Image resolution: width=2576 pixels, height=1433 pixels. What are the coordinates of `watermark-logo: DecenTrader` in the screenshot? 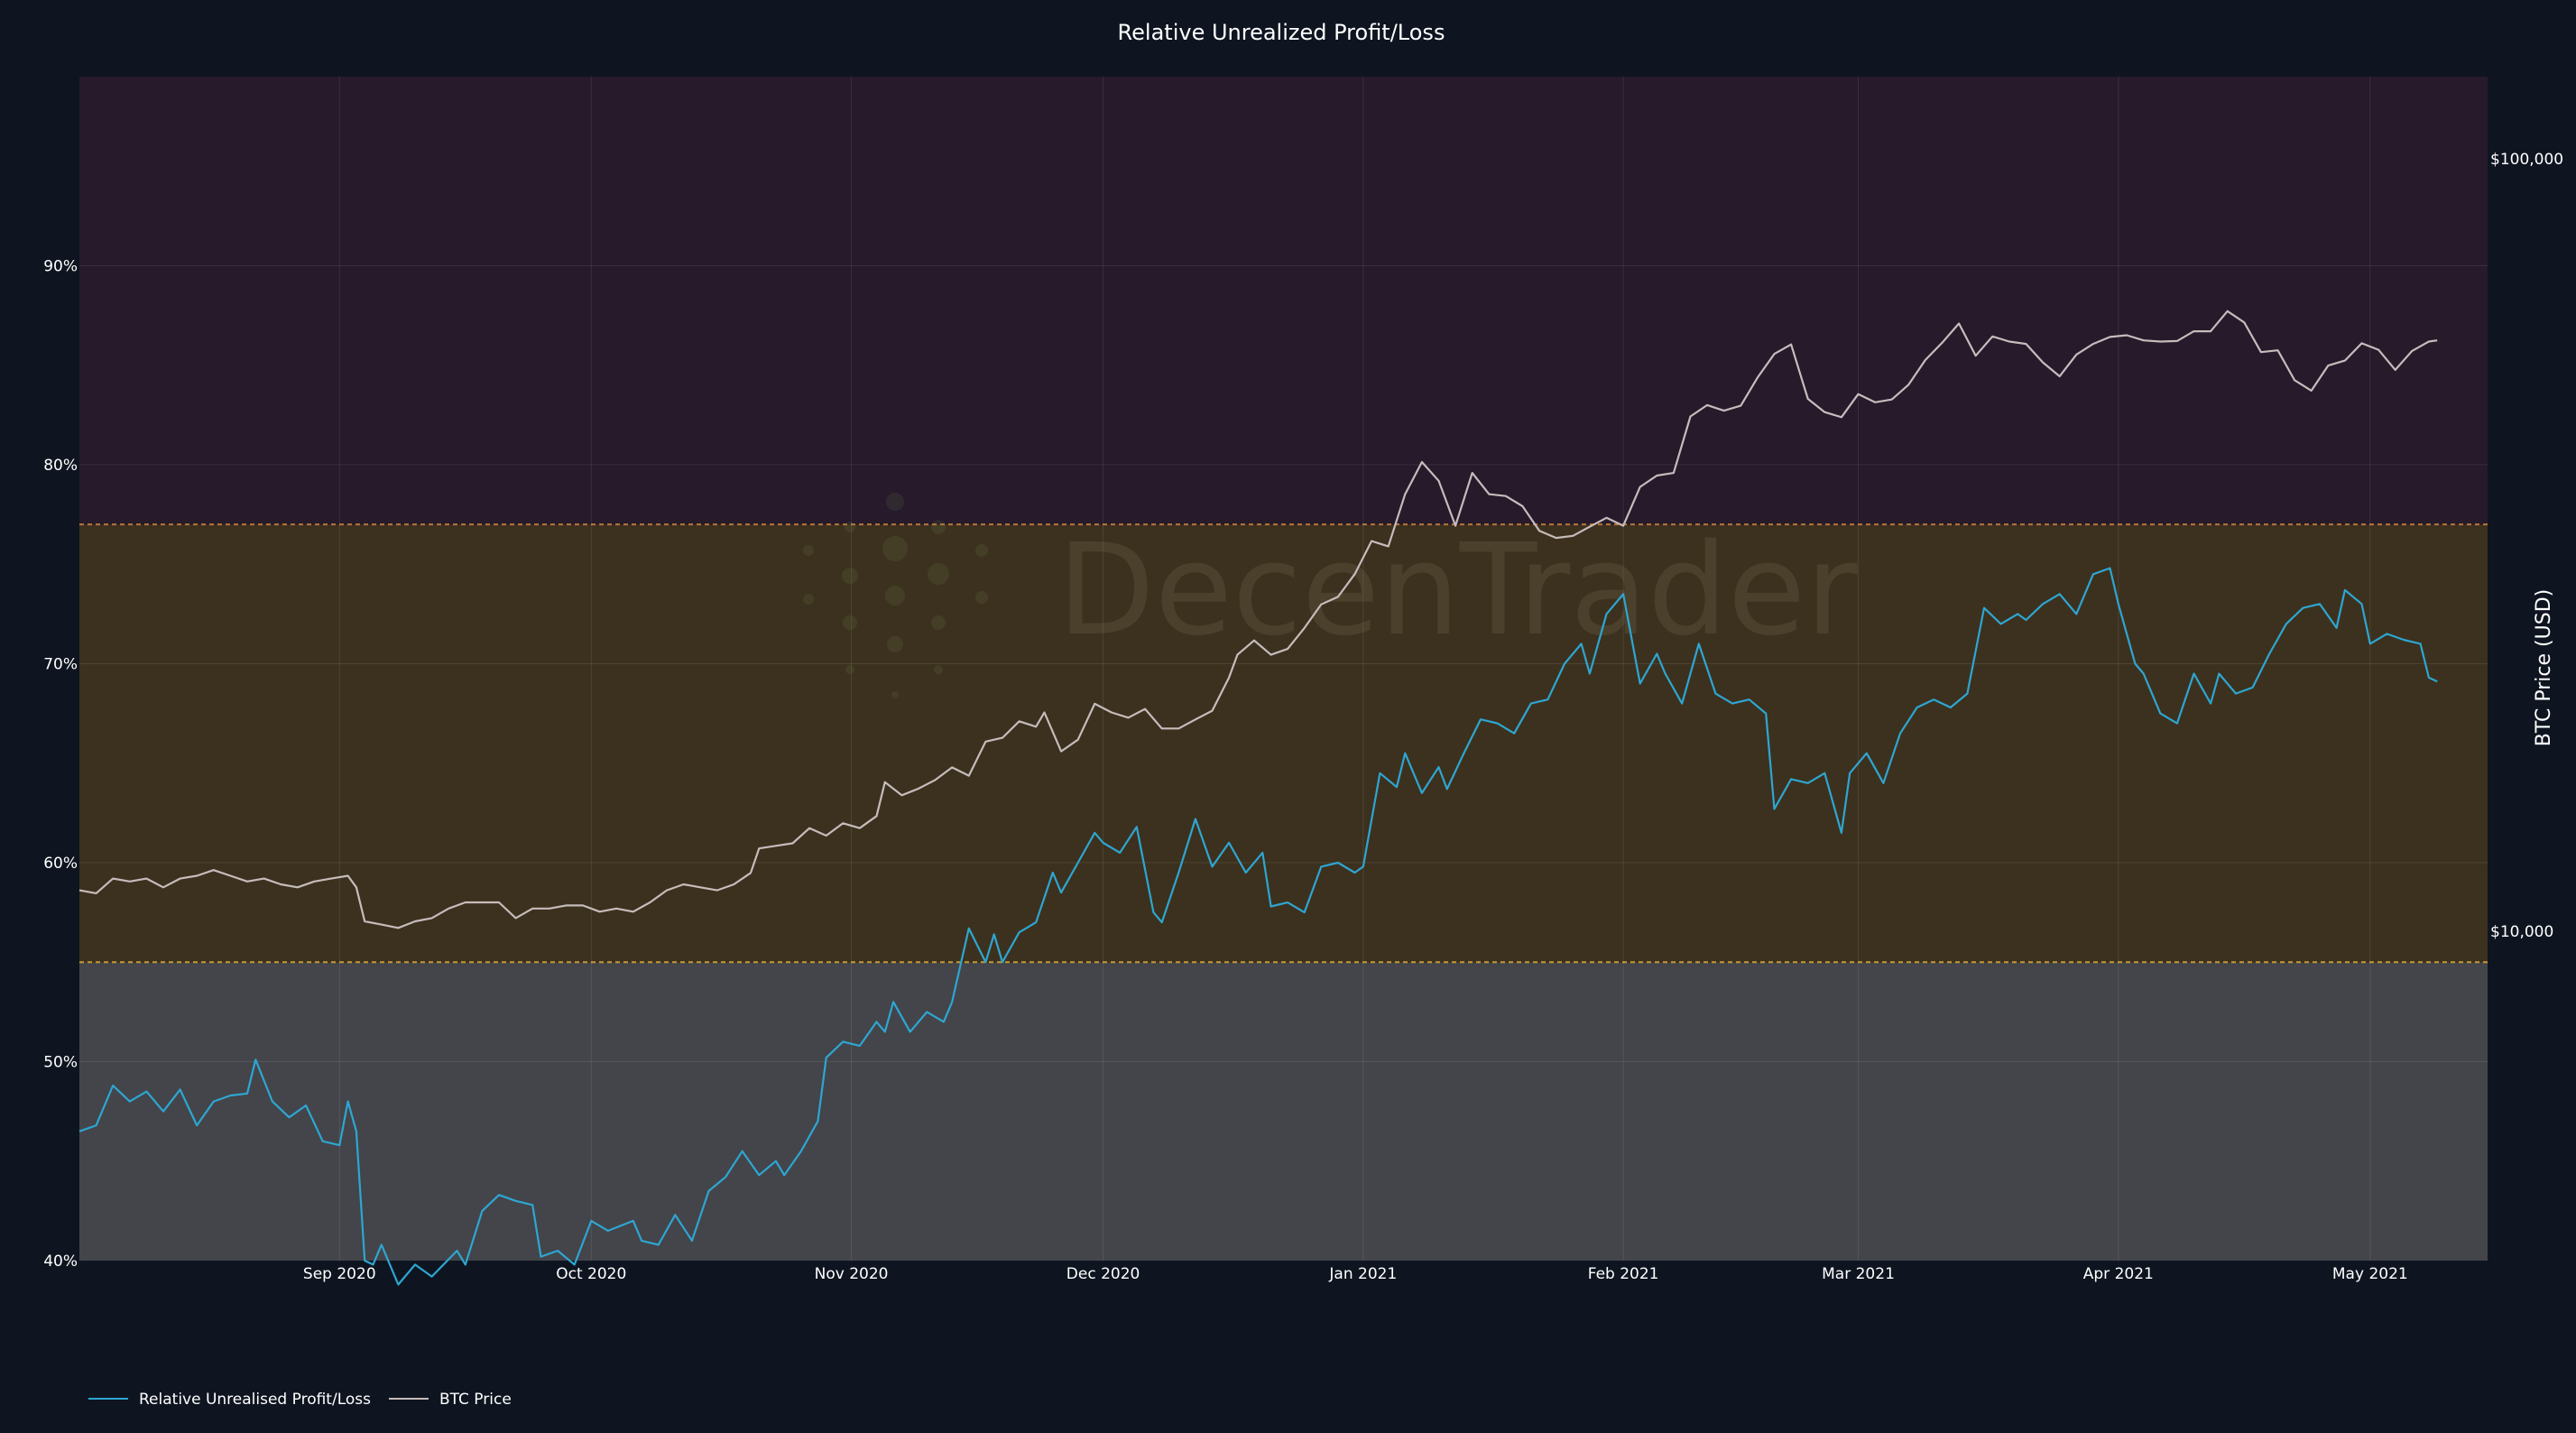 It's located at (1330, 595).